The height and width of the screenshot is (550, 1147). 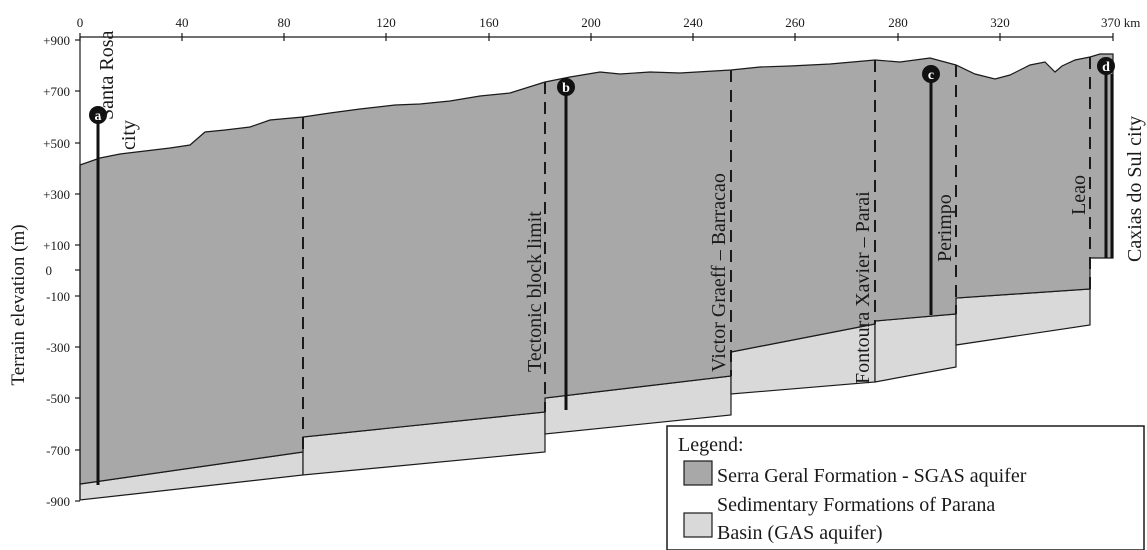 I want to click on well-label-c: c, so click(x=931, y=75).